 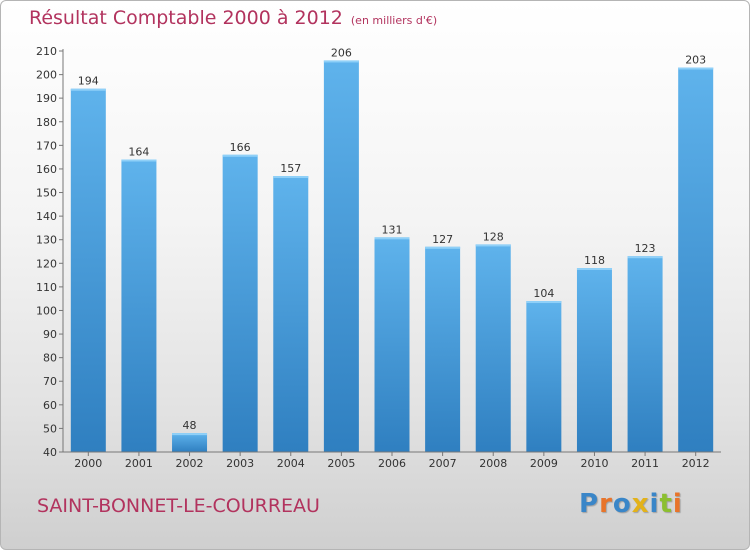 I want to click on data-label-2000: 194, so click(x=88, y=81).